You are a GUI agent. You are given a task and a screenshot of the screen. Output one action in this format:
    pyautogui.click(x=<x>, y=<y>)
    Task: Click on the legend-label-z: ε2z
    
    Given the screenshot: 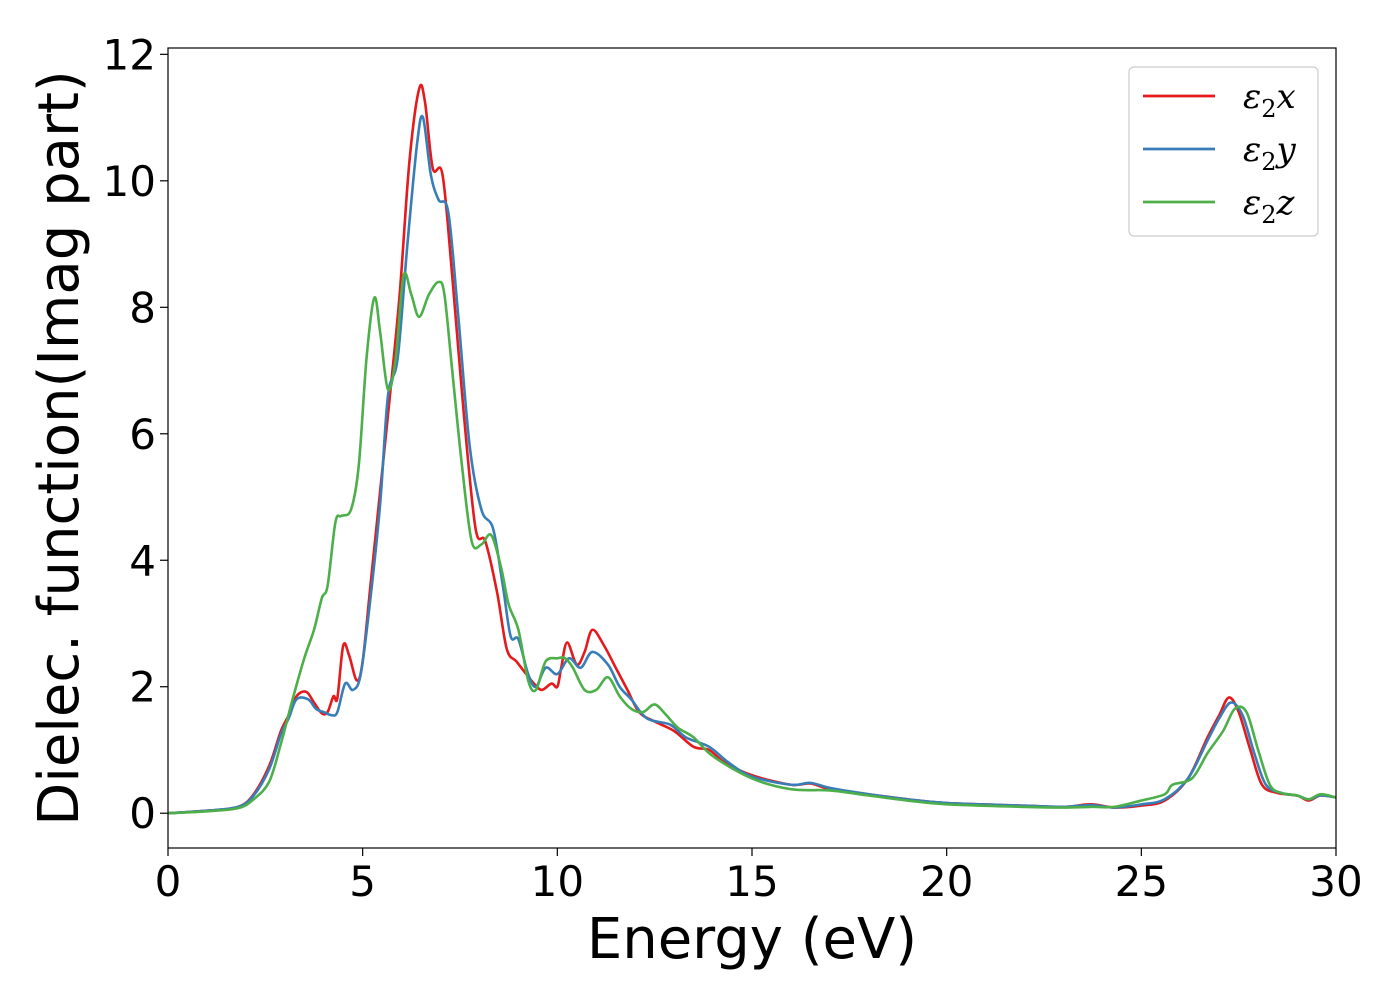 What is the action you would take?
    pyautogui.click(x=1269, y=206)
    